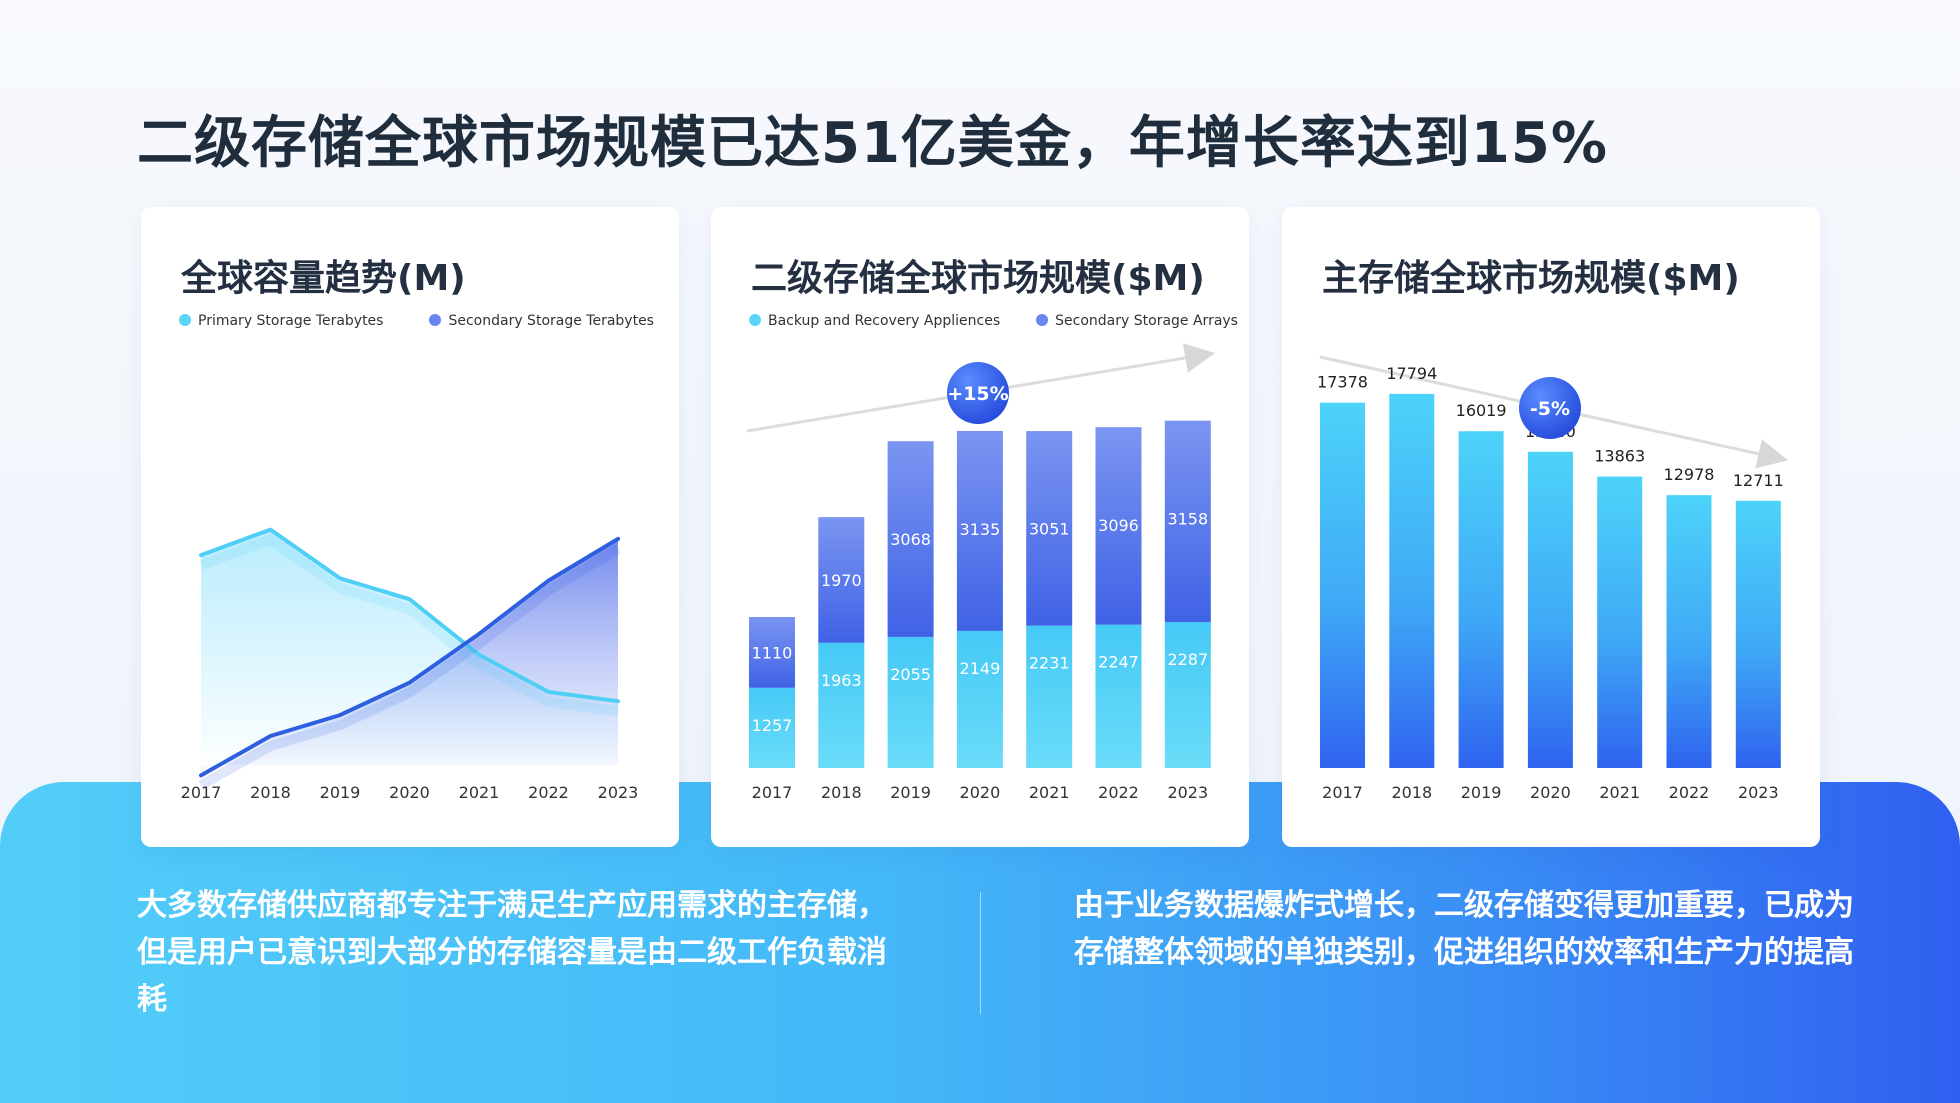 The width and height of the screenshot is (1960, 1103). Describe the element at coordinates (1187, 659) in the screenshot. I see `data-label: 2287` at that location.